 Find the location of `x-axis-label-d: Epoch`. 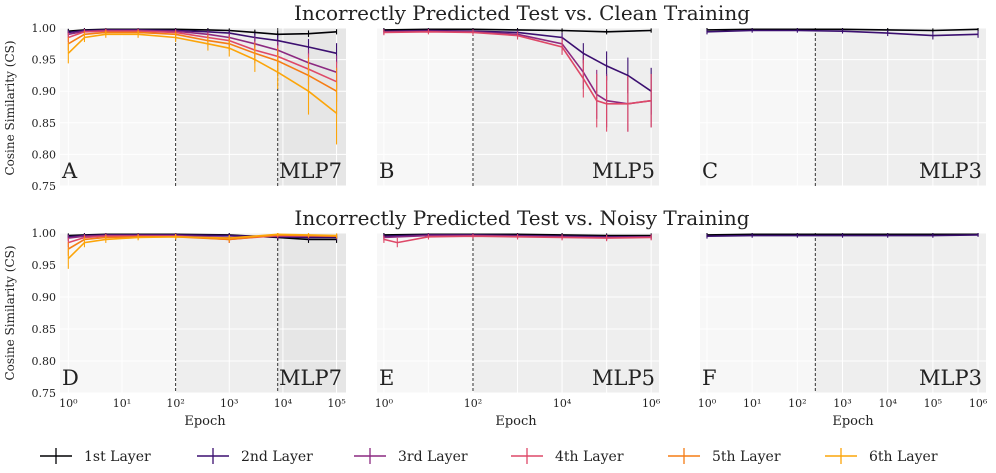

x-axis-label-d: Epoch is located at coordinates (205, 421).